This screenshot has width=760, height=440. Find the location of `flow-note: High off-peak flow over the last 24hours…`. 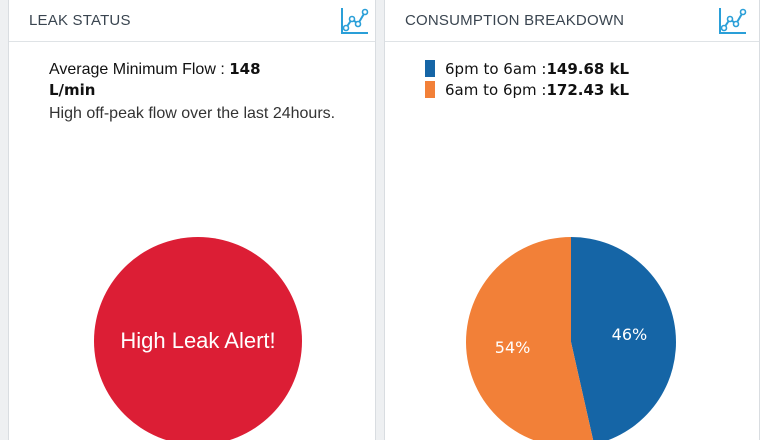

flow-note: High off-peak flow over the last 24hours… is located at coordinates (192, 113).